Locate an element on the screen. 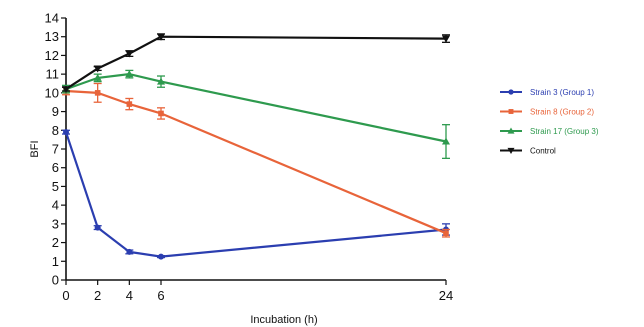 This screenshot has height=327, width=644. x-axis-title: Incubation (h) is located at coordinates (283, 320).